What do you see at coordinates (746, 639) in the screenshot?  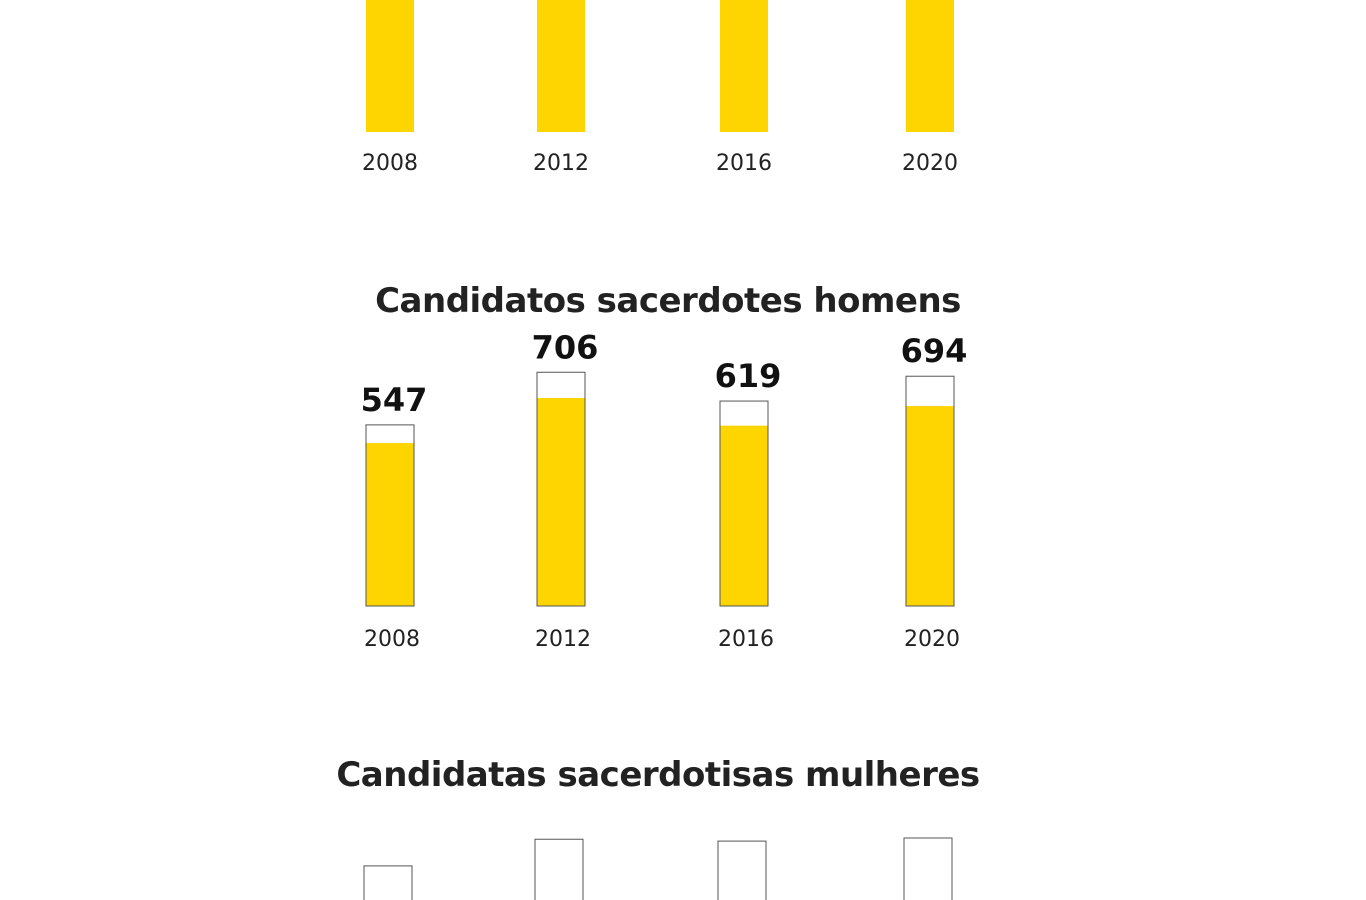 I see `year-label-2016: 2016` at bounding box center [746, 639].